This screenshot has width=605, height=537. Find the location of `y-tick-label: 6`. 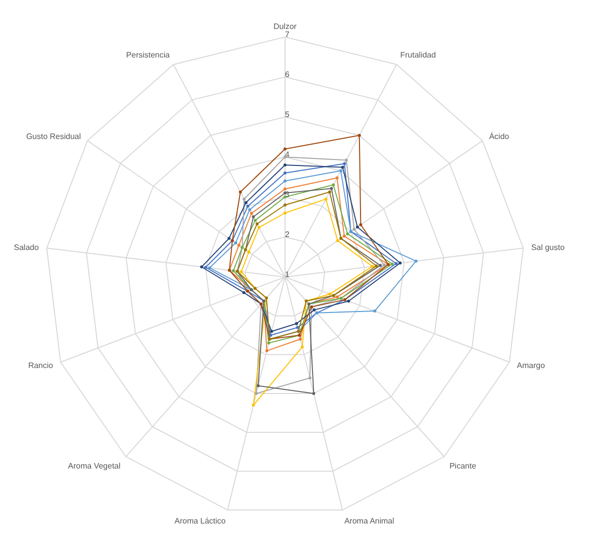

y-tick-label: 6 is located at coordinates (287, 74).